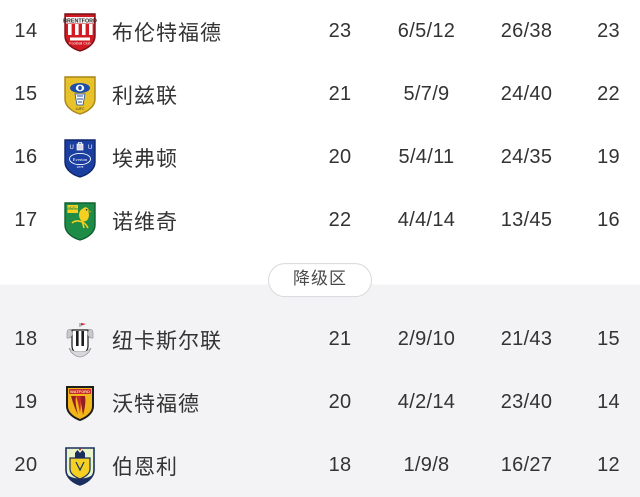  I want to click on rank-number: 15, so click(26, 94).